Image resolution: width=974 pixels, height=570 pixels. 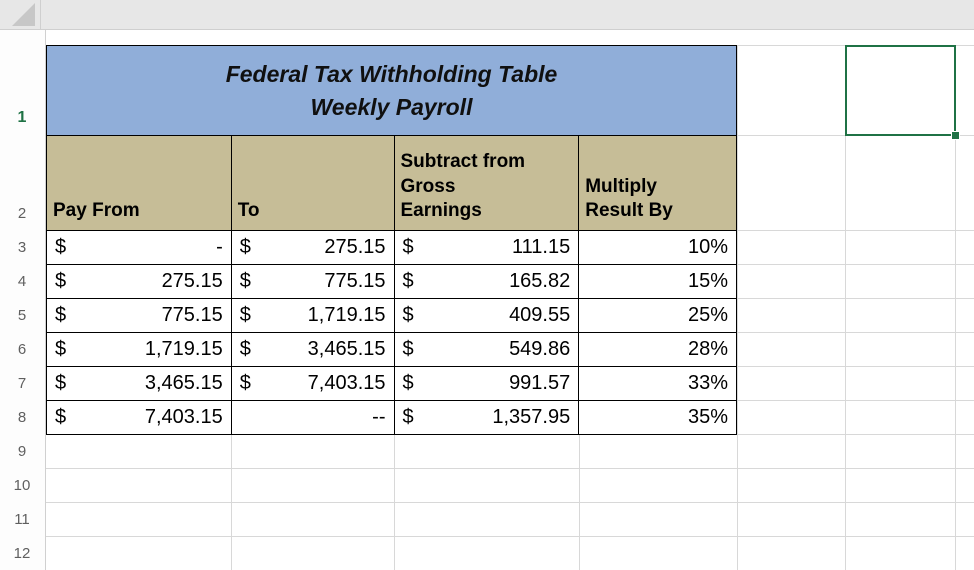 I want to click on rate-value: 35%, so click(x=708, y=417).